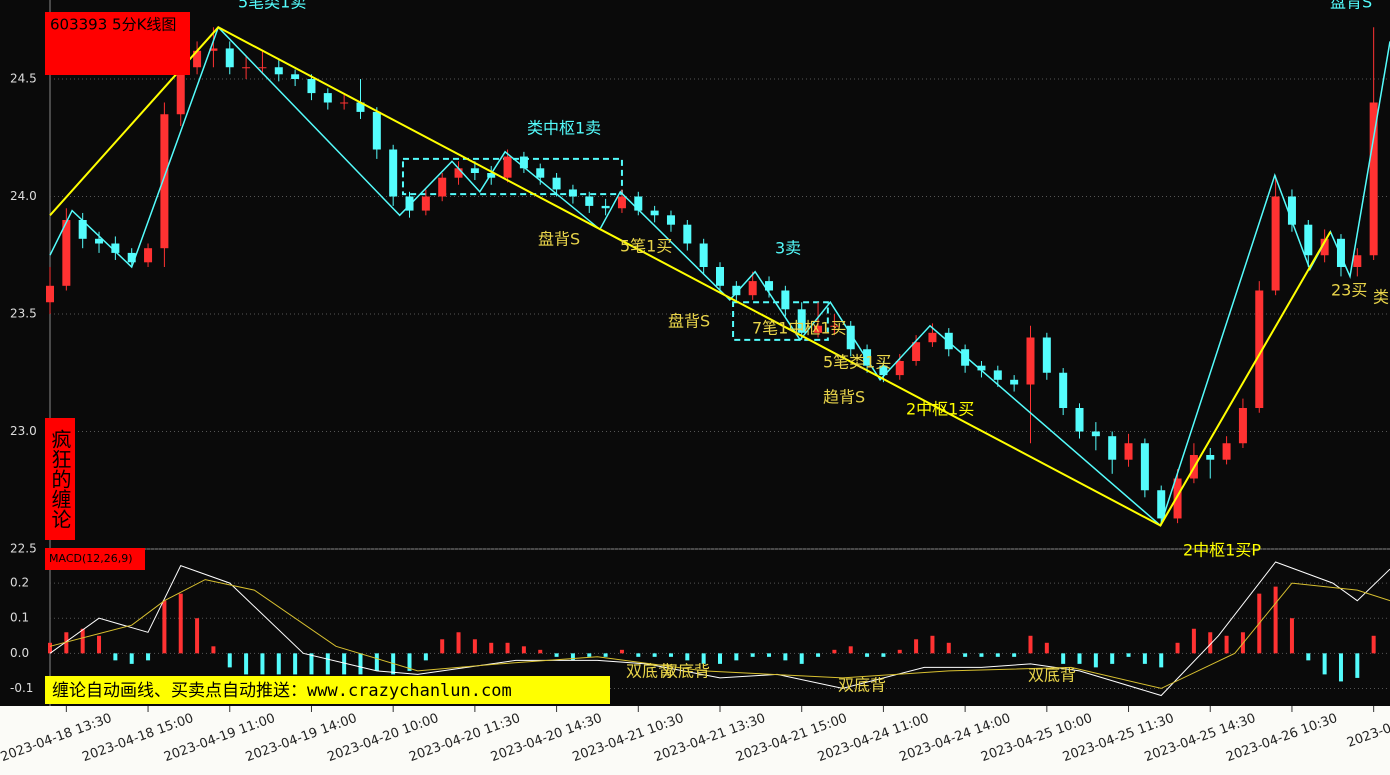 Image resolution: width=1390 pixels, height=775 pixels. What do you see at coordinates (559, 239) in the screenshot?
I see `annotation: 盘背S` at bounding box center [559, 239].